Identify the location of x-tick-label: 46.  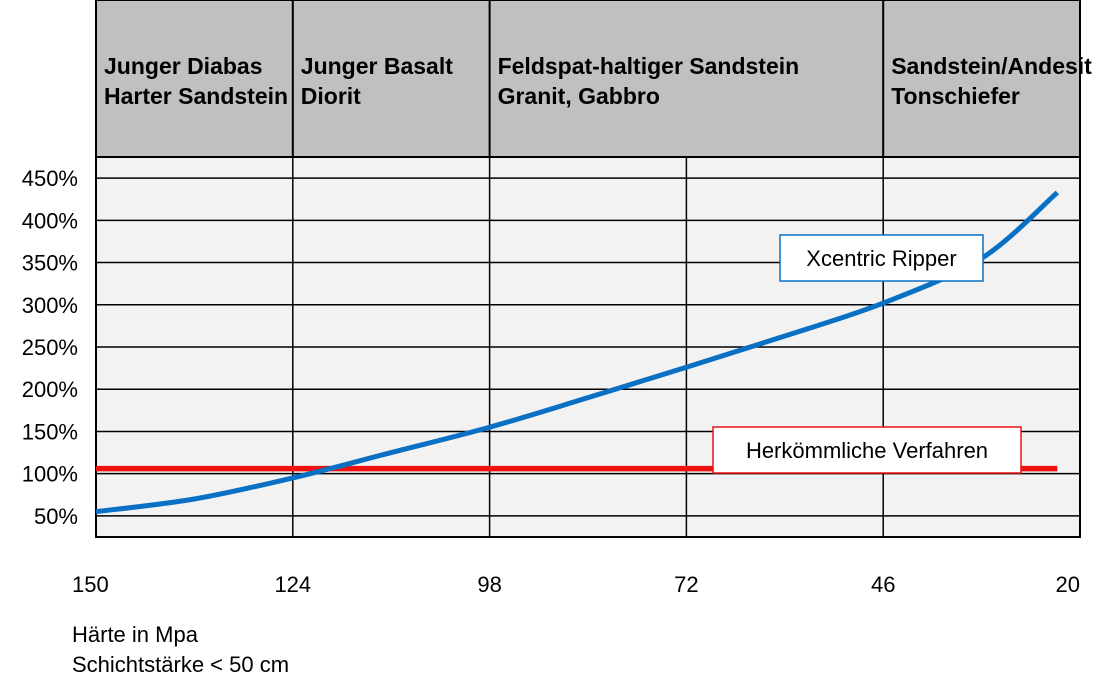
(883, 584).